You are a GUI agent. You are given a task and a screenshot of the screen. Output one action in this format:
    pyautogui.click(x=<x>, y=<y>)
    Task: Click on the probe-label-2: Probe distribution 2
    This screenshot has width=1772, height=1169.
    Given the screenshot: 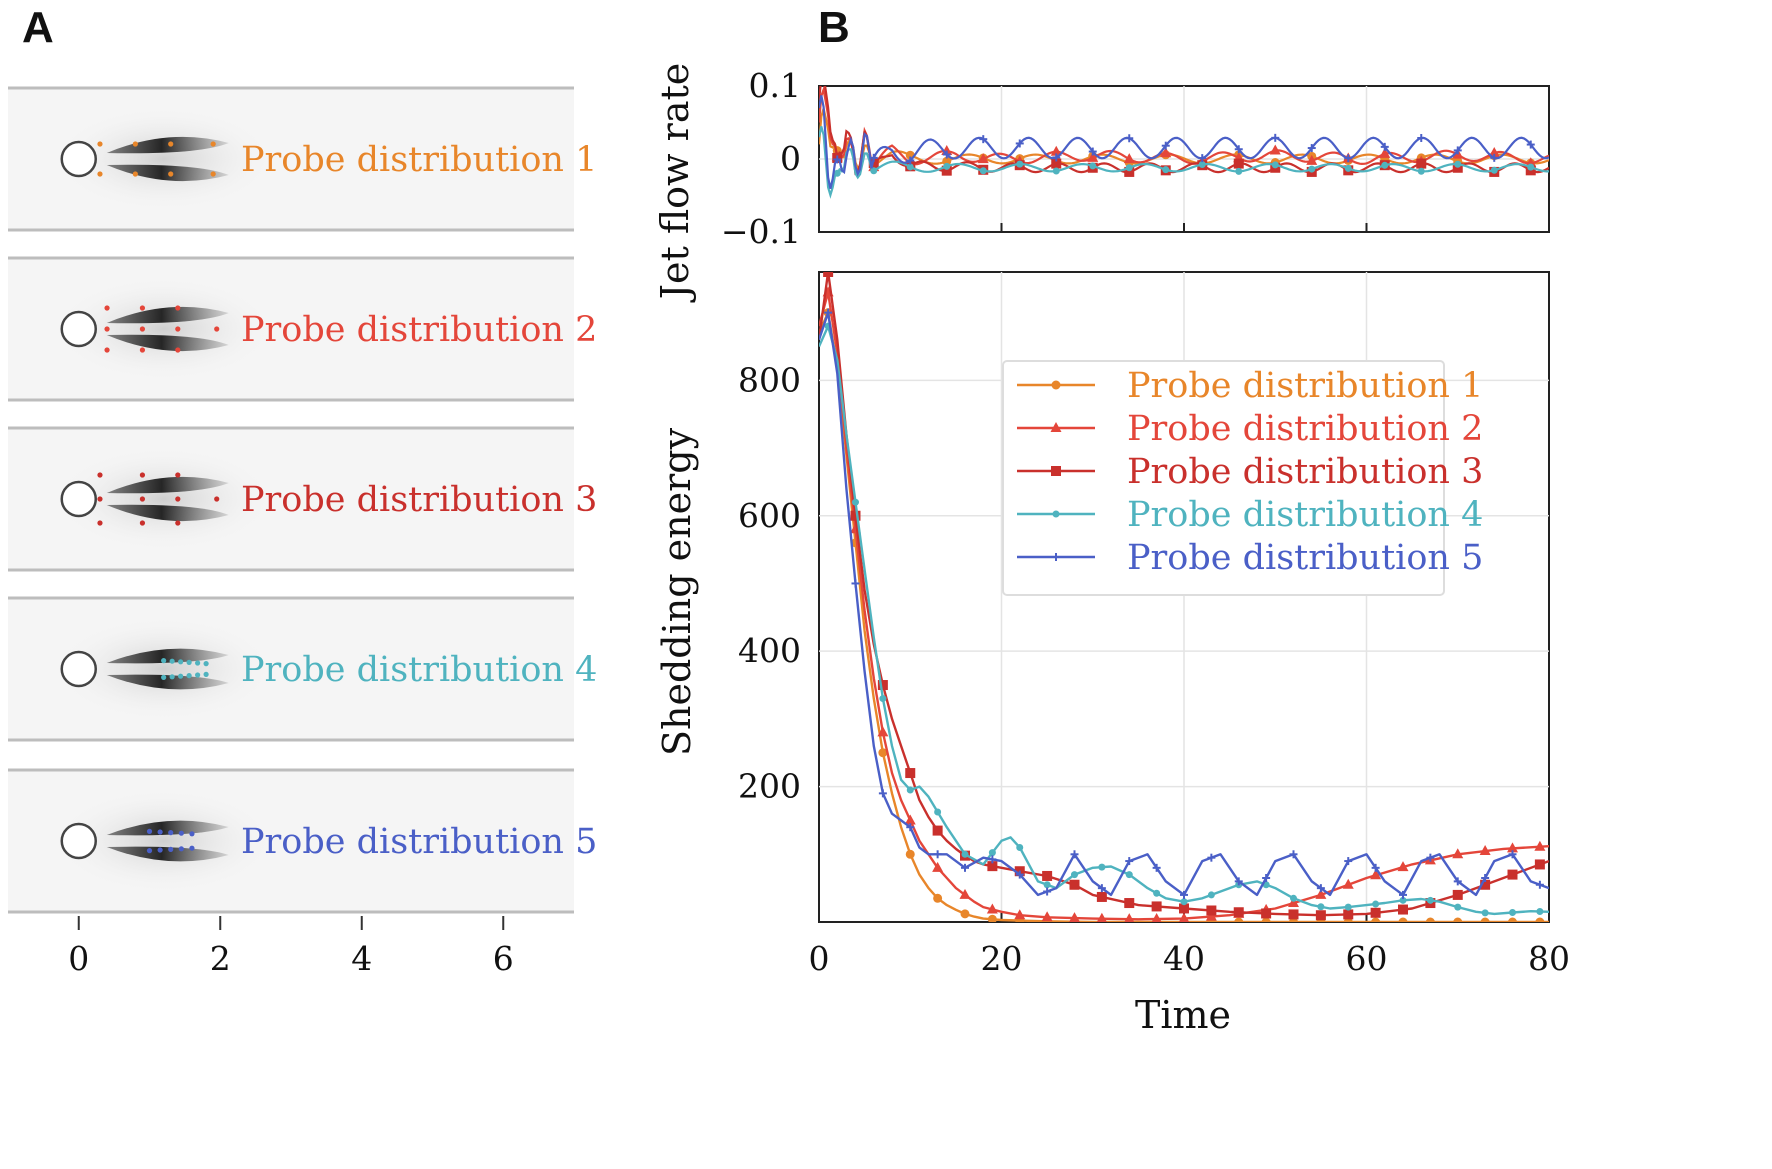 What is the action you would take?
    pyautogui.click(x=419, y=330)
    